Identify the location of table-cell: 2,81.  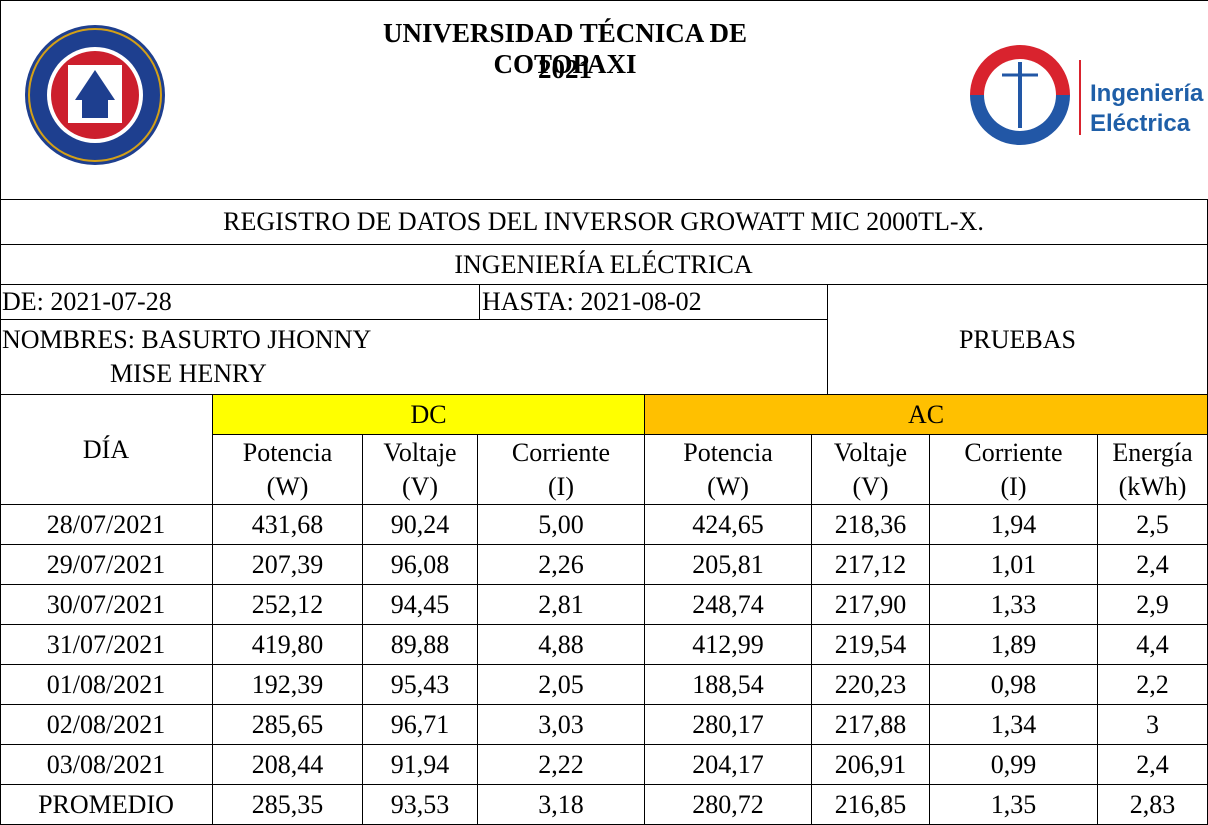
(561, 605).